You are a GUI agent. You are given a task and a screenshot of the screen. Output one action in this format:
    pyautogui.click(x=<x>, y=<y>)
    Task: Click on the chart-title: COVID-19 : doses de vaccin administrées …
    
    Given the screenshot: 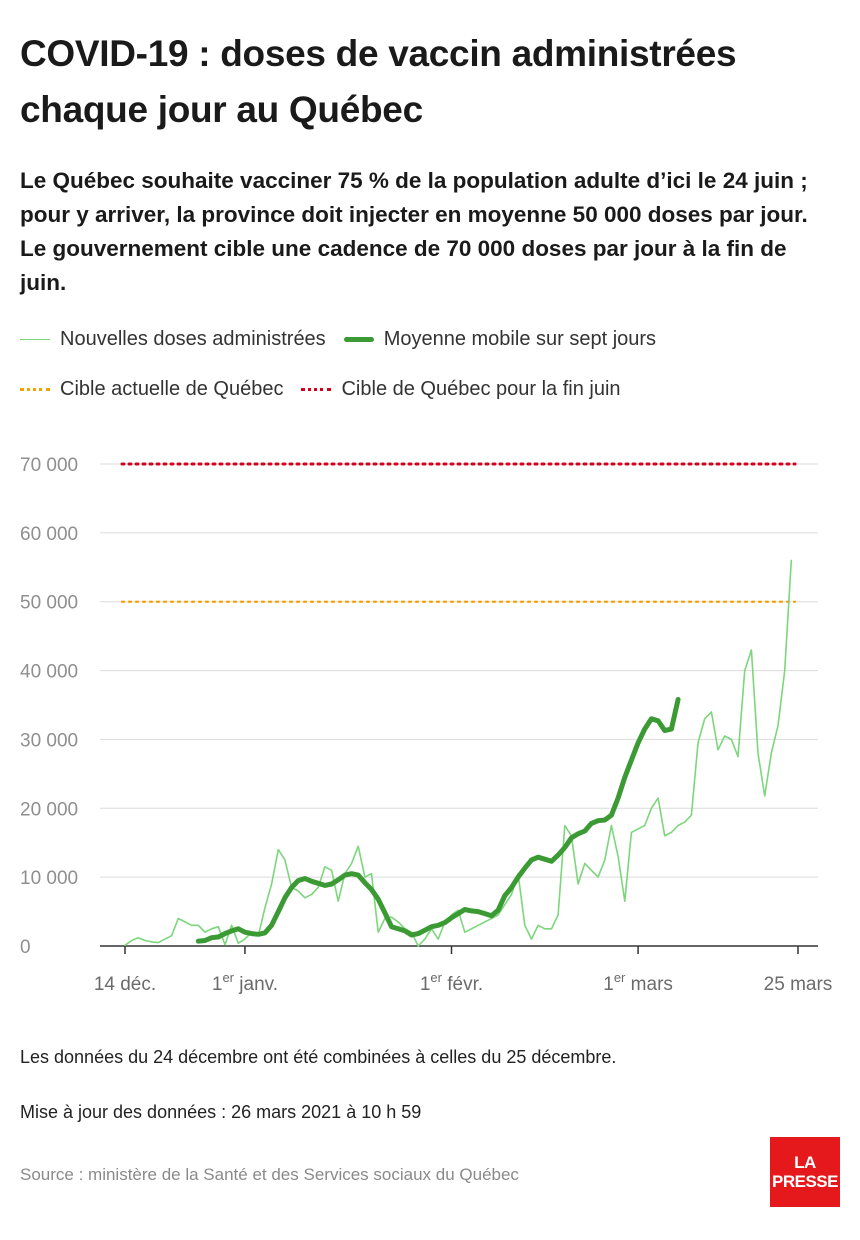 What is the action you would take?
    pyautogui.click(x=378, y=81)
    